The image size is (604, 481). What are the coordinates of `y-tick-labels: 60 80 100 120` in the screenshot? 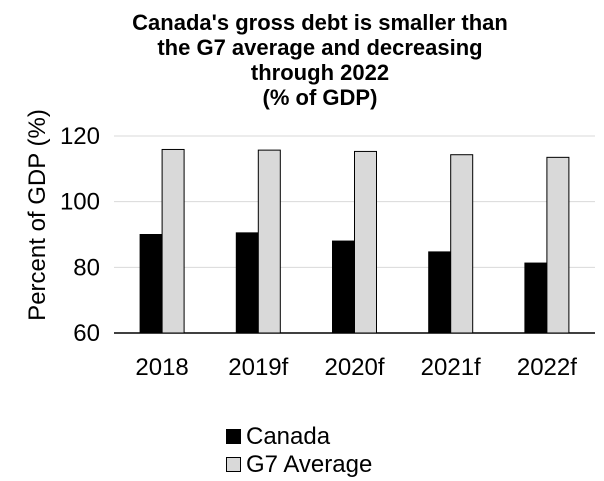 It's located at (80, 235).